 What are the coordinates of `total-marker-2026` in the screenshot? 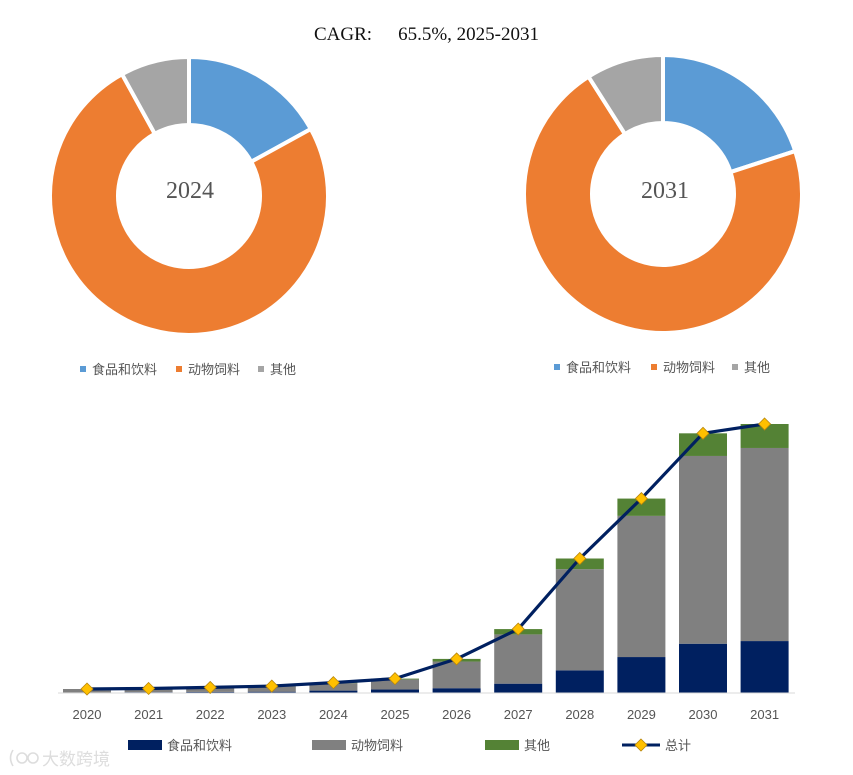 It's located at (457, 659).